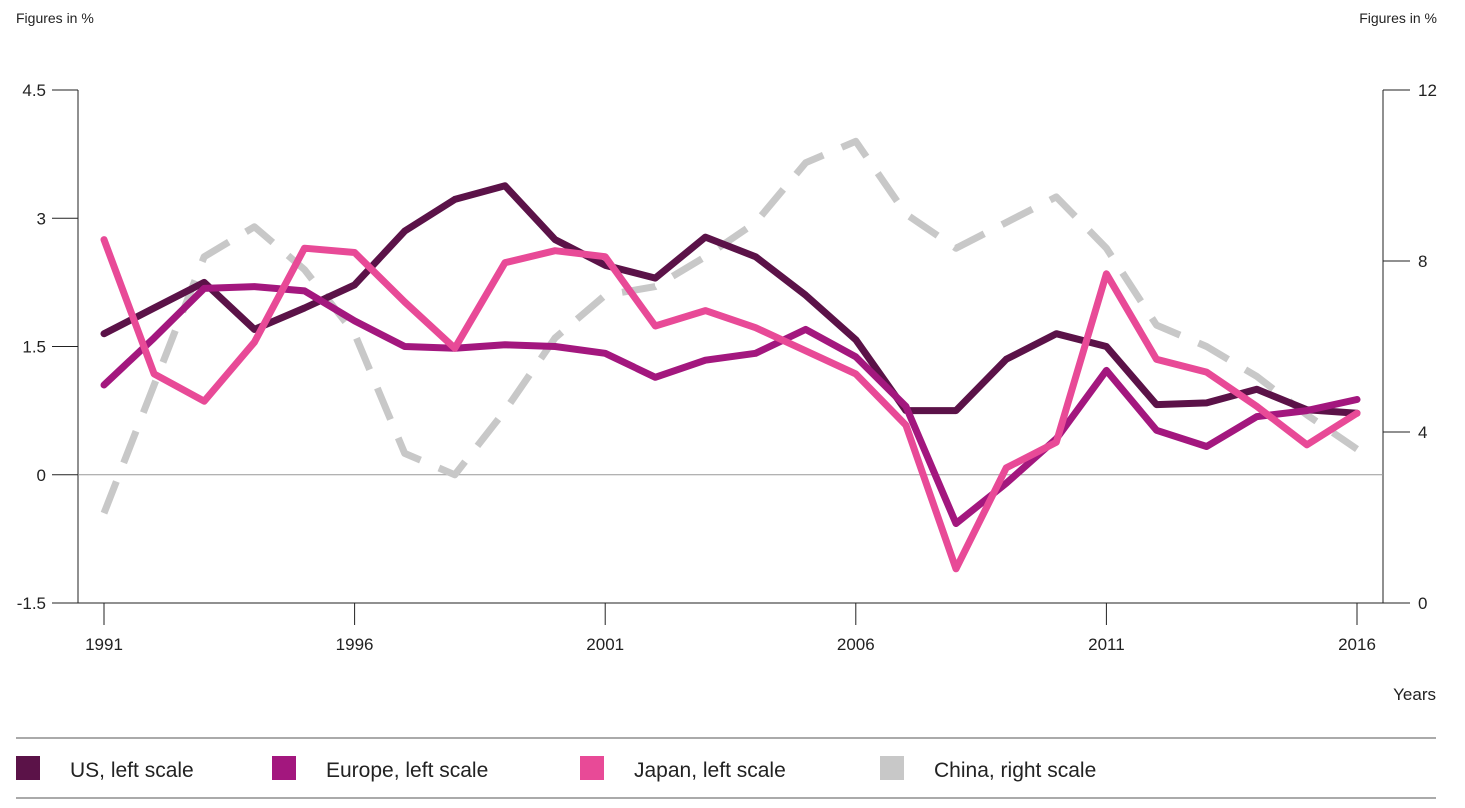 The width and height of the screenshot is (1465, 808). Describe the element at coordinates (1422, 261) in the screenshot. I see `right-tick-label: 8` at that location.